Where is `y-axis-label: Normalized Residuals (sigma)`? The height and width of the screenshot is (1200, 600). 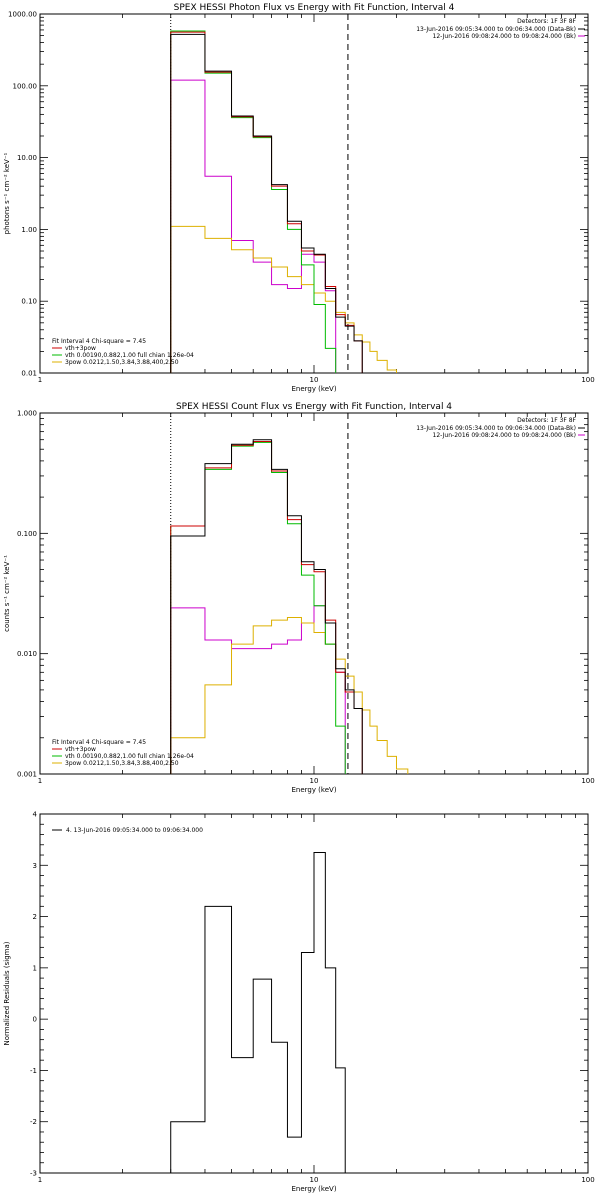
y-axis-label: Normalized Residuals (sigma) is located at coordinates (7, 993).